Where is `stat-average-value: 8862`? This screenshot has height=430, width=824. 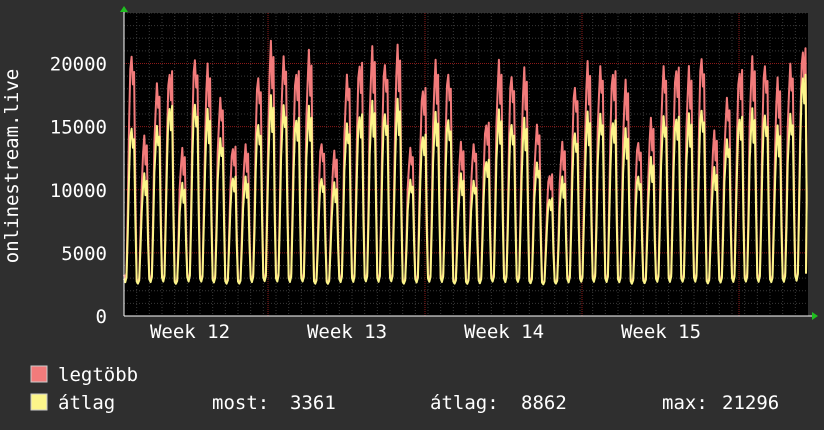 stat-average-value: 8862 is located at coordinates (544, 403).